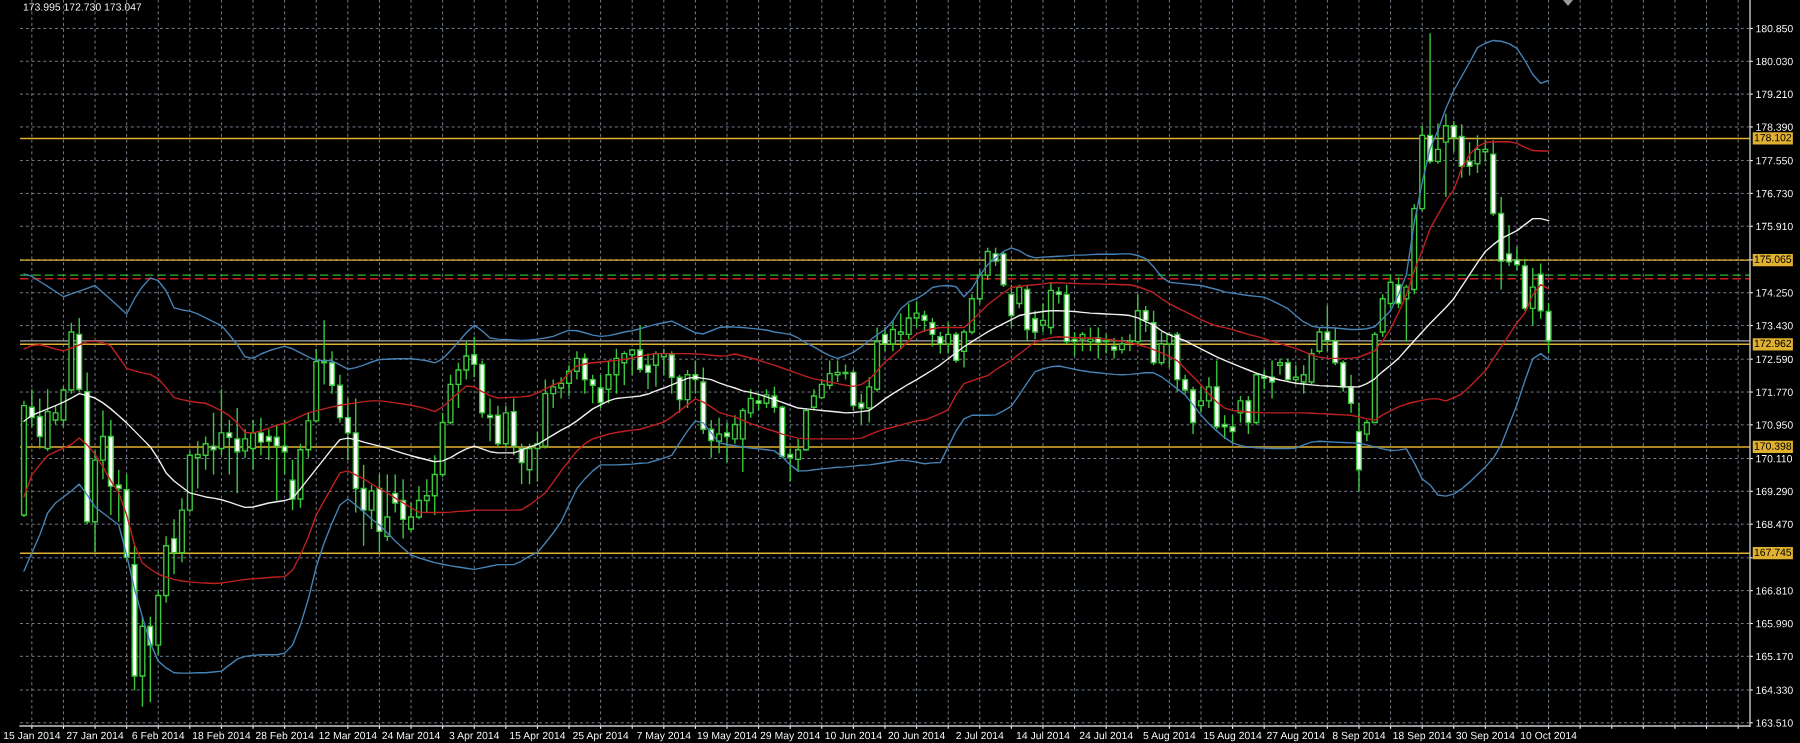  Describe the element at coordinates (82, 7) in the screenshot. I see `chart-title: 173.995 172.730 173.047` at that location.